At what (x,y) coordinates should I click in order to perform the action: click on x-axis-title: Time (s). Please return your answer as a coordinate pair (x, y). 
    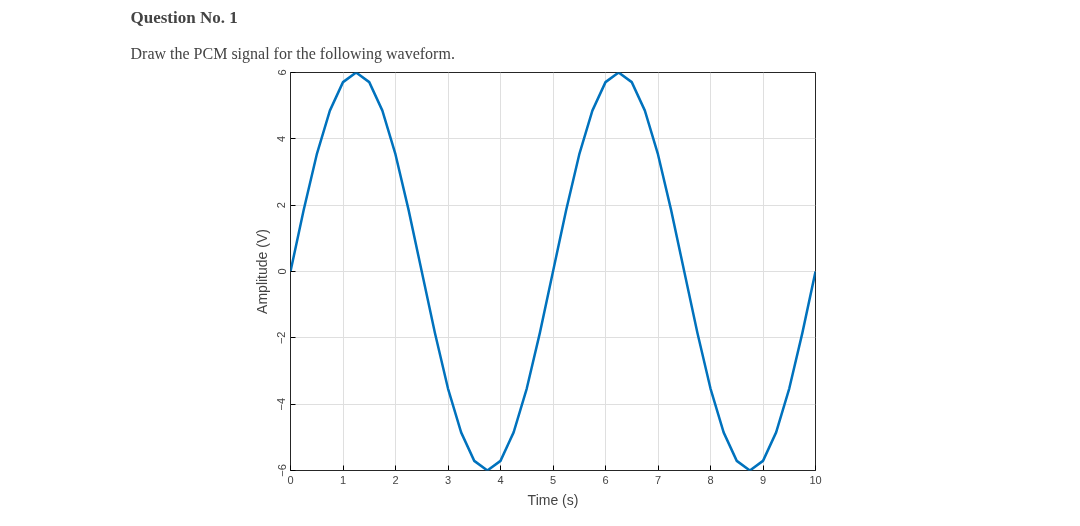
    Looking at the image, I should click on (553, 499).